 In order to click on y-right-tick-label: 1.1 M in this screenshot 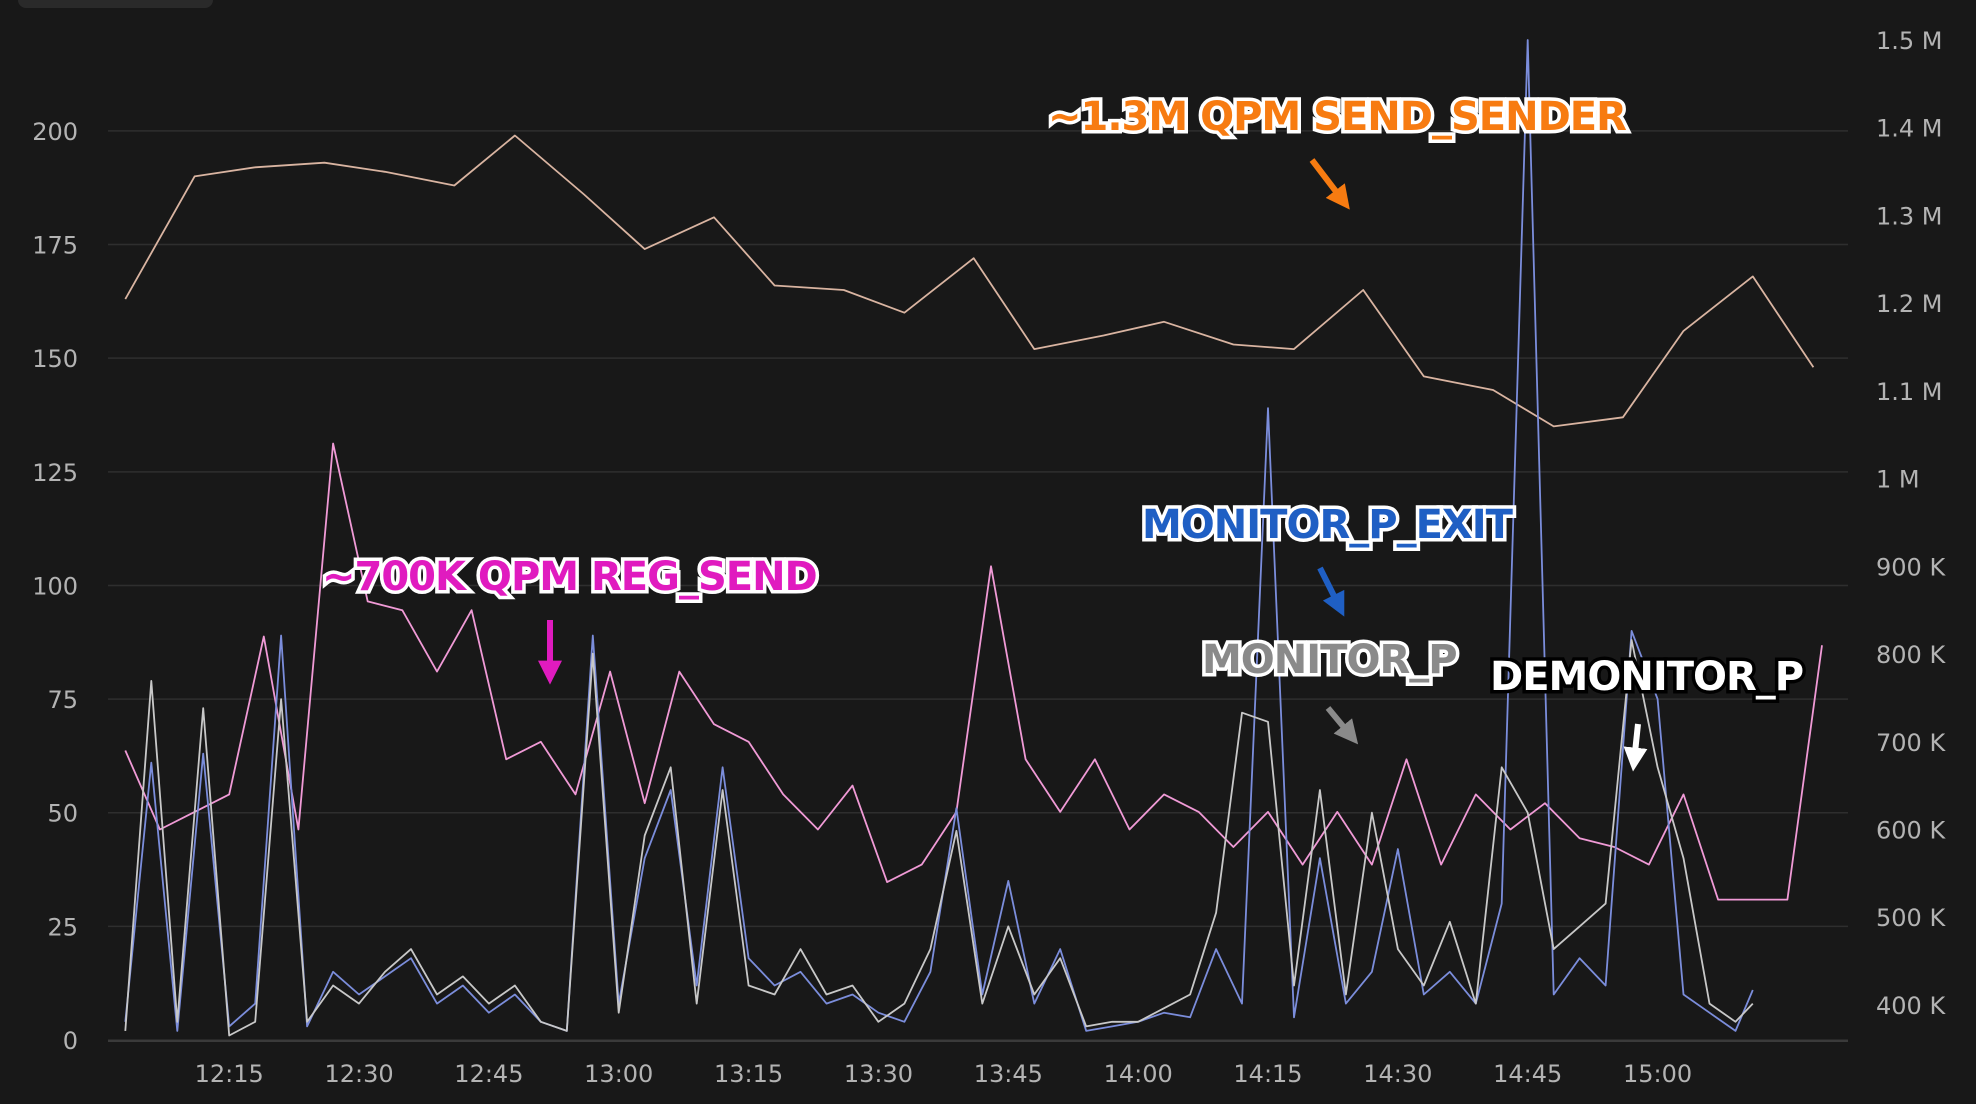, I will do `click(1909, 392)`.